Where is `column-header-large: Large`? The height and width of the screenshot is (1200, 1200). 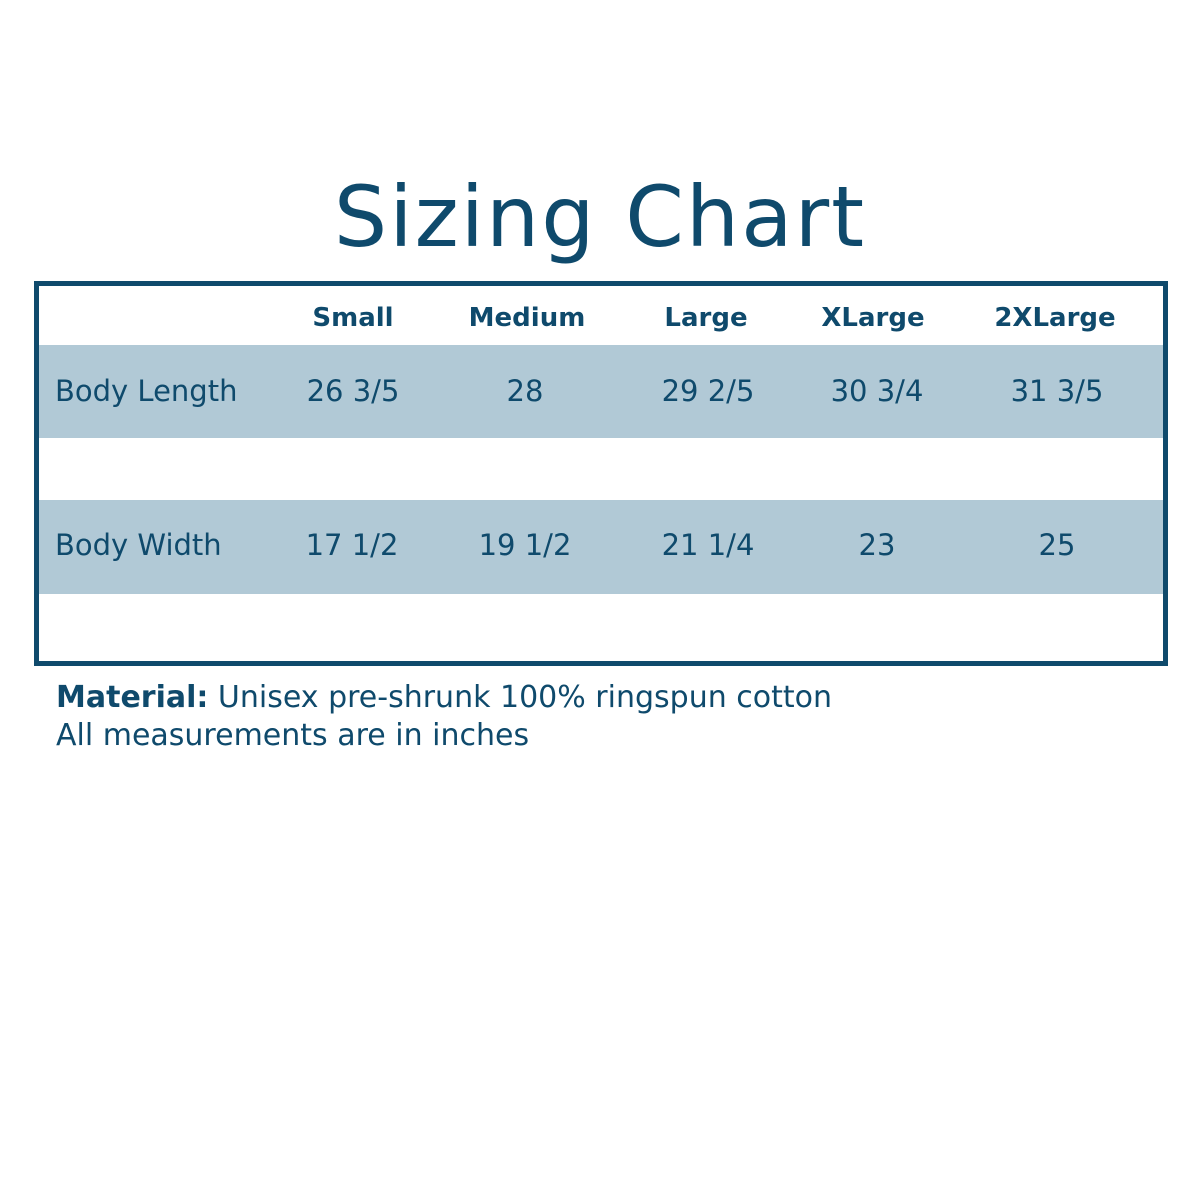 column-header-large: Large is located at coordinates (706, 318).